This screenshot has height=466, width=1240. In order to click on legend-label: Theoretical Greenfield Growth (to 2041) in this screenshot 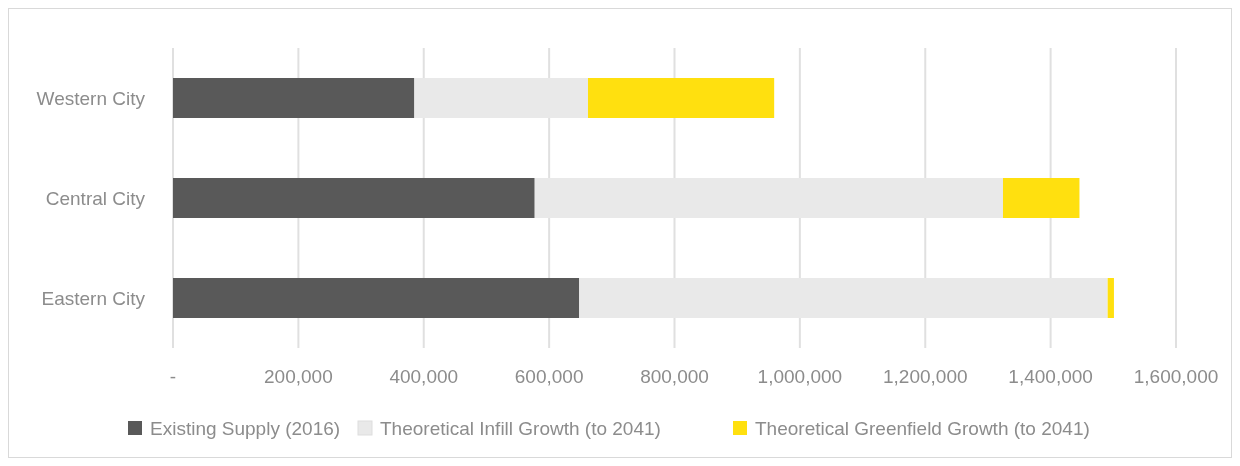, I will do `click(922, 428)`.